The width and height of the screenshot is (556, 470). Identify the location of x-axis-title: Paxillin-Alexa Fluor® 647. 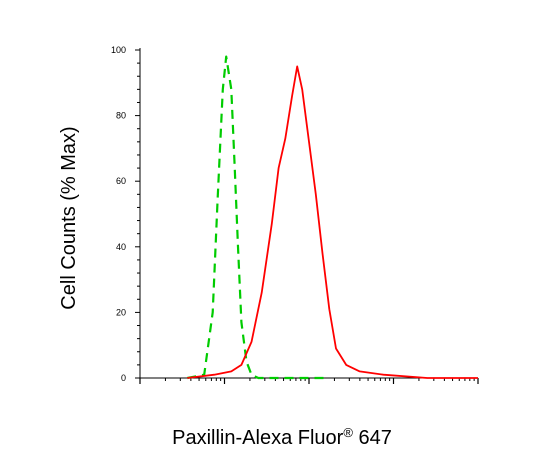
(282, 437).